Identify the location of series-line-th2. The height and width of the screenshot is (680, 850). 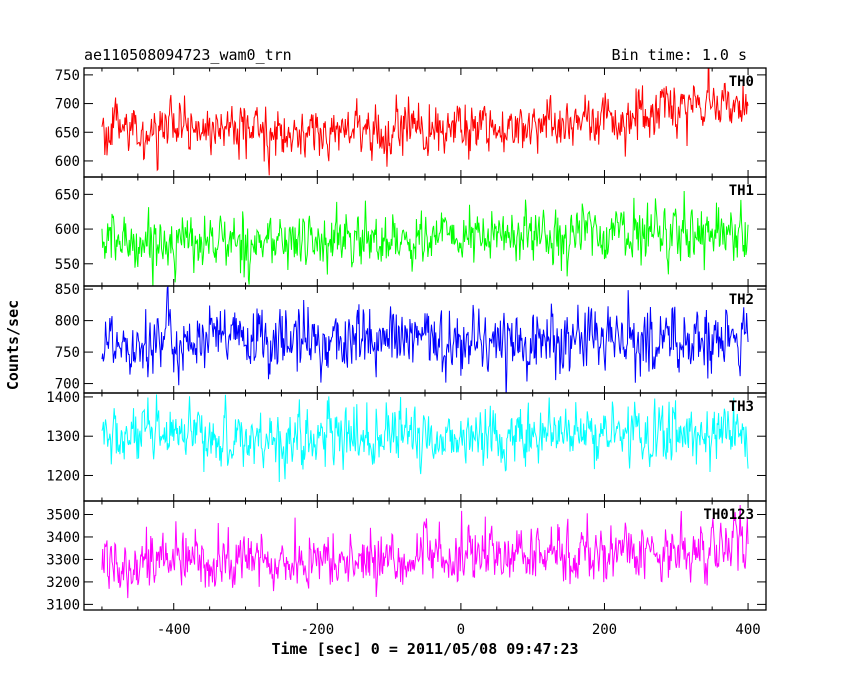
(425, 339).